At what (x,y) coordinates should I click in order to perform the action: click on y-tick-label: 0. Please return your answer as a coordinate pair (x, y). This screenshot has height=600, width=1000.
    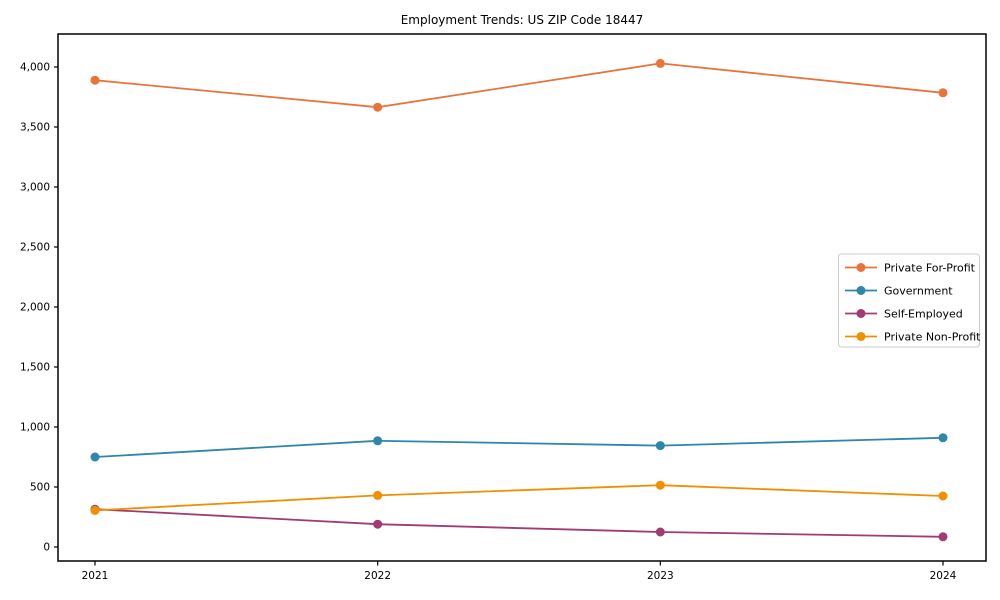
    Looking at the image, I should click on (46, 548).